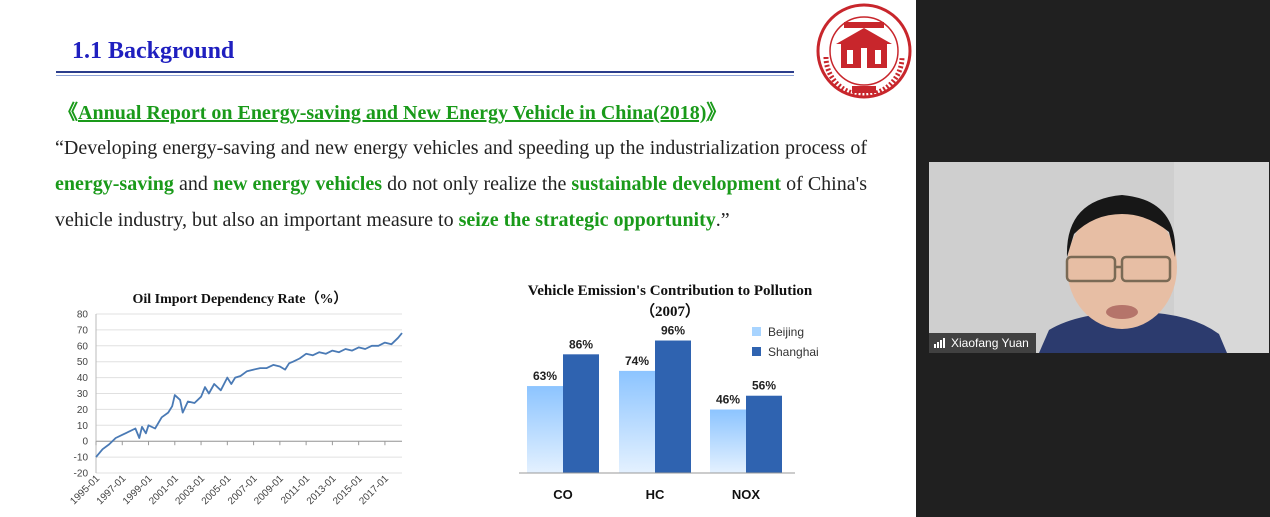 This screenshot has height=517, width=1270. Describe the element at coordinates (793, 352) in the screenshot. I see `legend-label: Shanghai` at that location.